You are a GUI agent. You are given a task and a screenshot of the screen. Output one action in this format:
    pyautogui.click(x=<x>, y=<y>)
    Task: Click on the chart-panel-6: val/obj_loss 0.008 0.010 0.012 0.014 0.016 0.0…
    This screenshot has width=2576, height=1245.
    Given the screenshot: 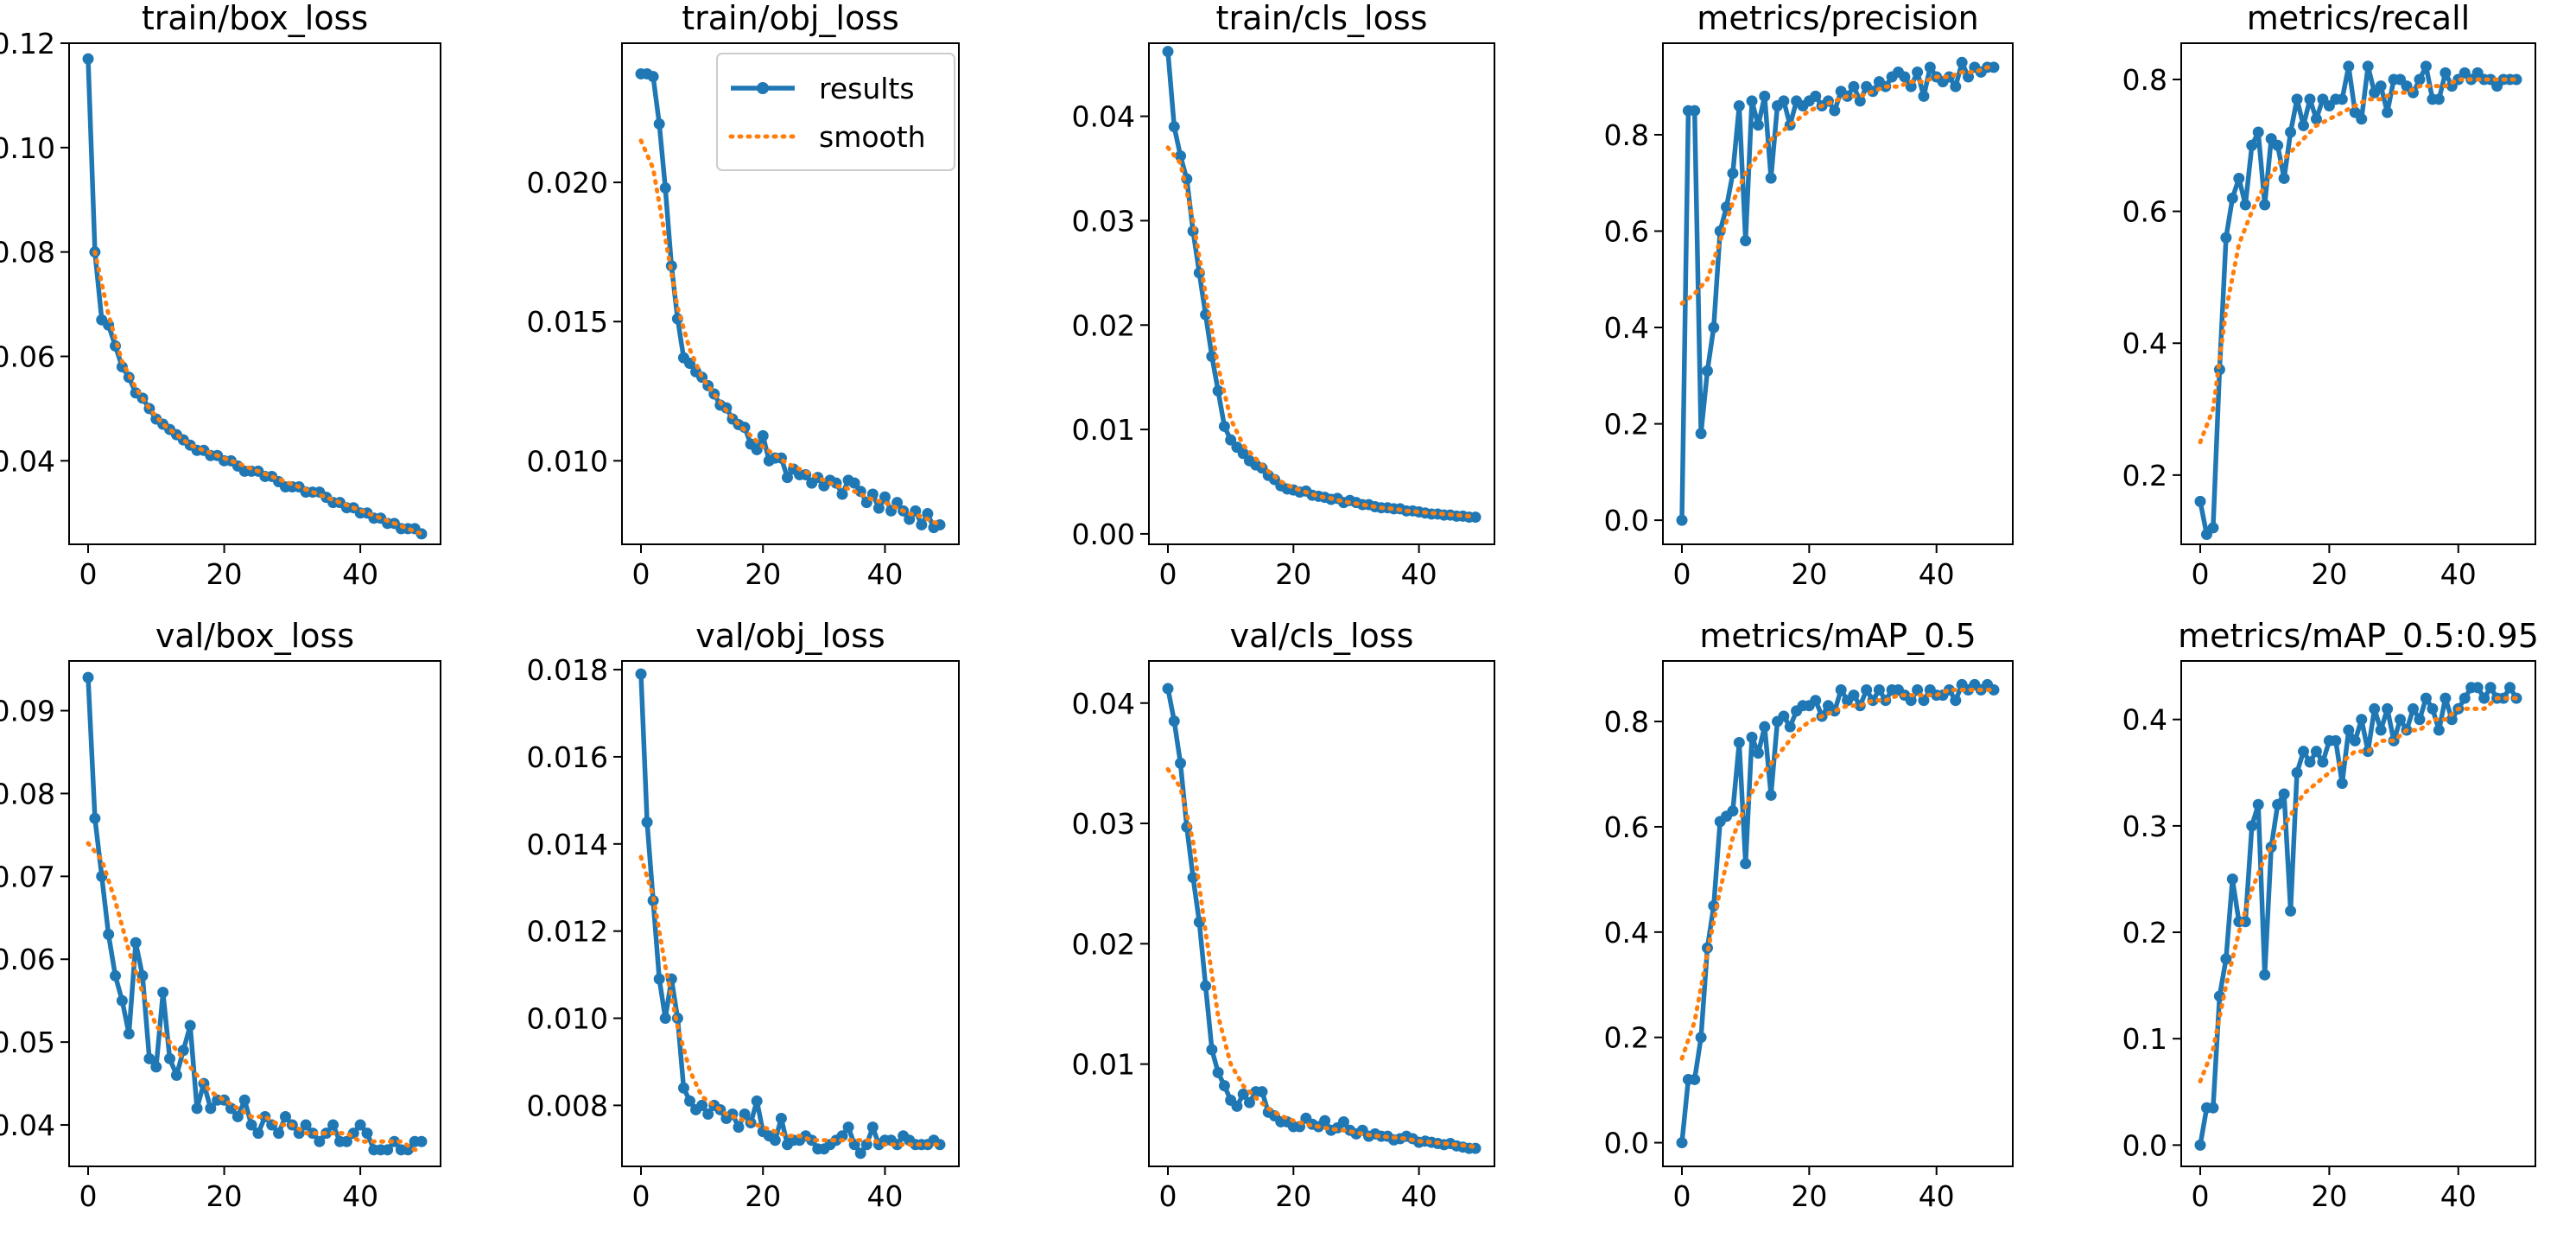 What is the action you would take?
    pyautogui.click(x=743, y=915)
    